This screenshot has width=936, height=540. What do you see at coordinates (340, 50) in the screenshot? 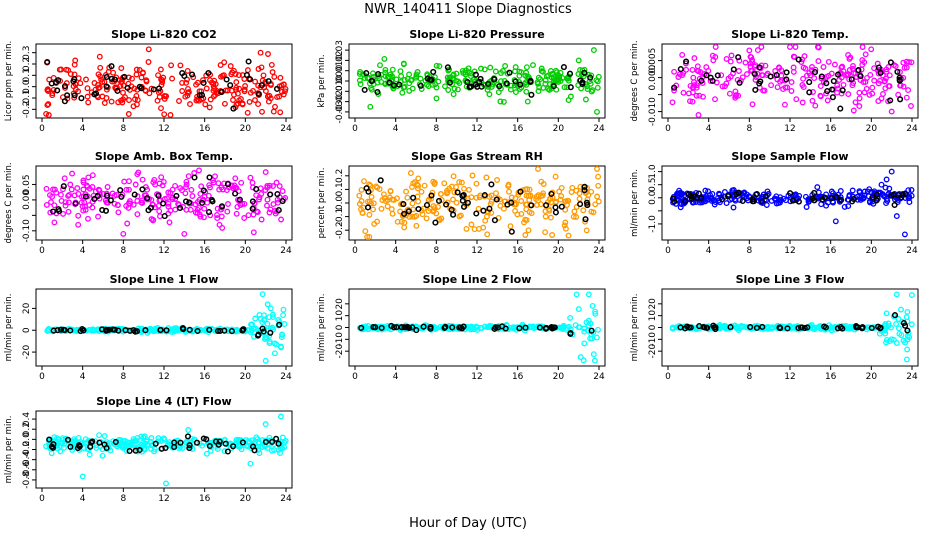
I see `y-tick-label: 0.03` at bounding box center [340, 50].